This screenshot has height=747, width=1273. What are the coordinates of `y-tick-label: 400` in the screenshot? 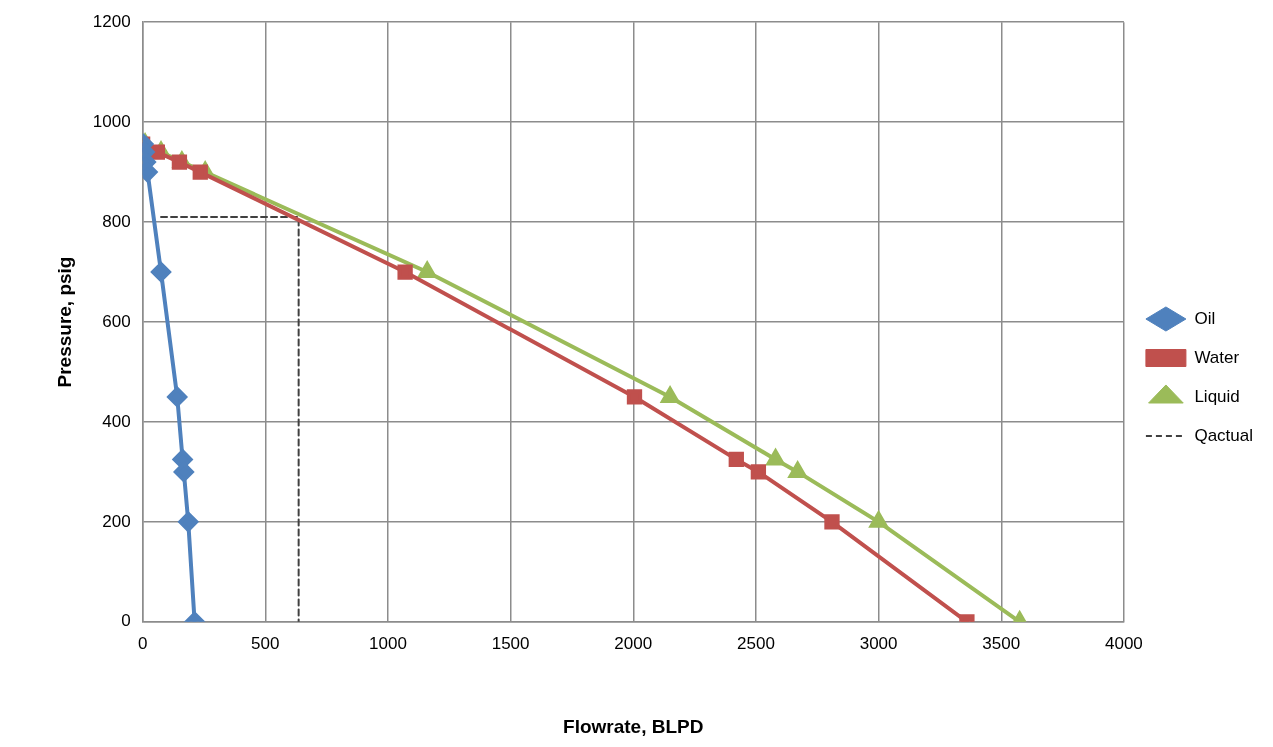 It's located at (116, 421).